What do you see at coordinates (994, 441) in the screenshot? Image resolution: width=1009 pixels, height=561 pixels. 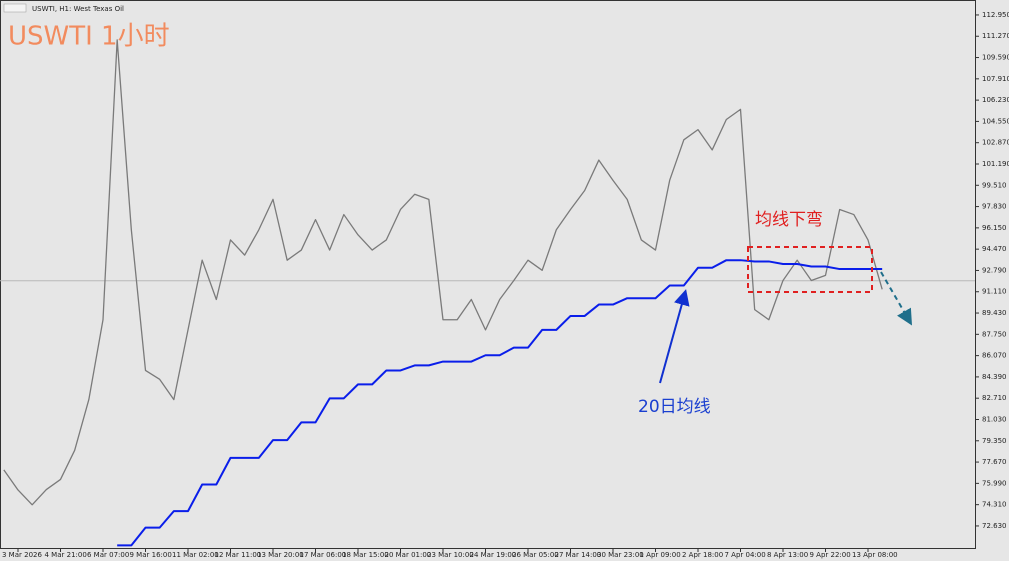 I see `y-tick-label: 79.350` at bounding box center [994, 441].